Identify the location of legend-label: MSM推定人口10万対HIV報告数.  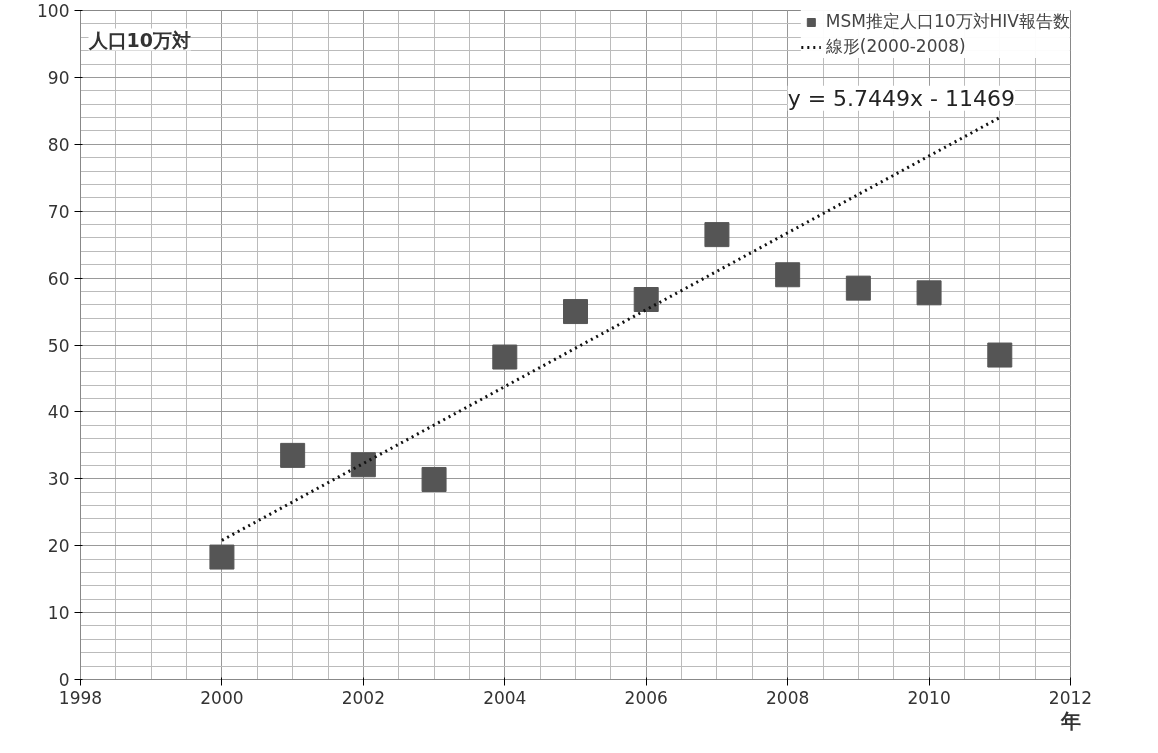
(947, 21).